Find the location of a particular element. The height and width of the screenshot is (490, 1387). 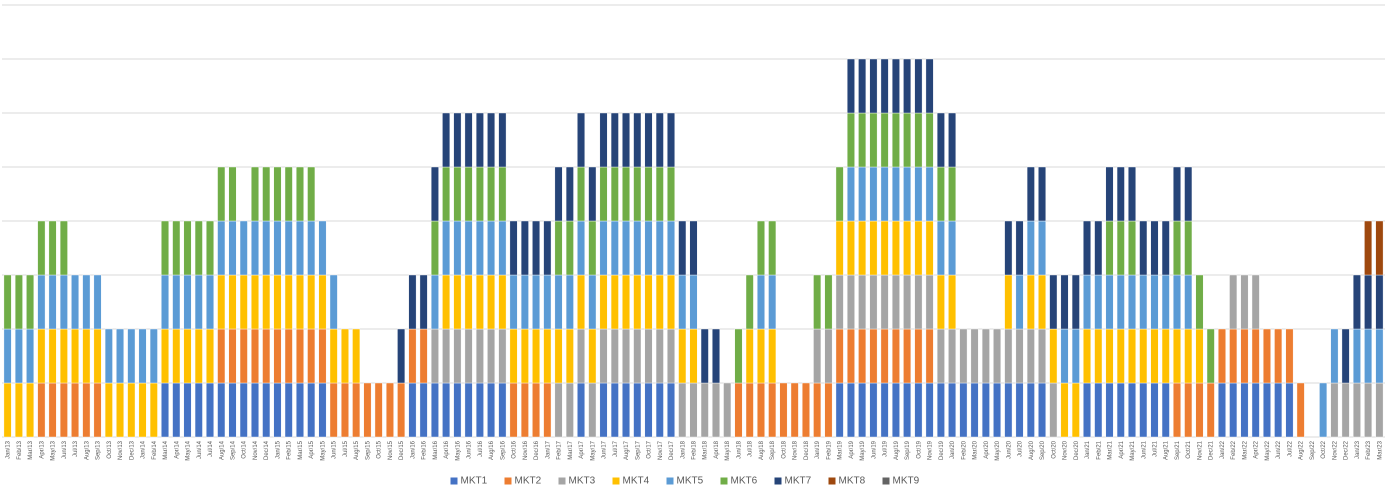

x-tick-label: Jun/18 is located at coordinates (739, 449).